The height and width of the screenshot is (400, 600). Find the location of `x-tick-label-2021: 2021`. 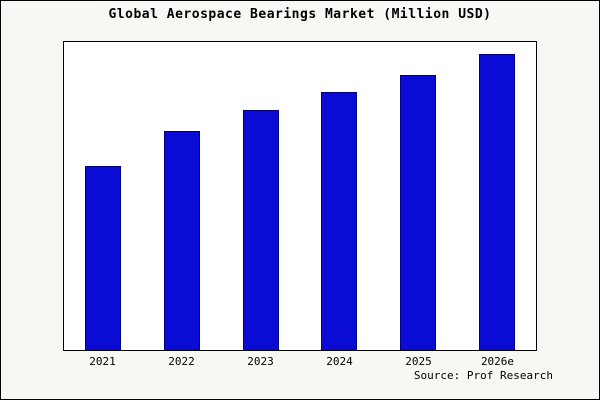

x-tick-label-2021: 2021 is located at coordinates (102, 361).